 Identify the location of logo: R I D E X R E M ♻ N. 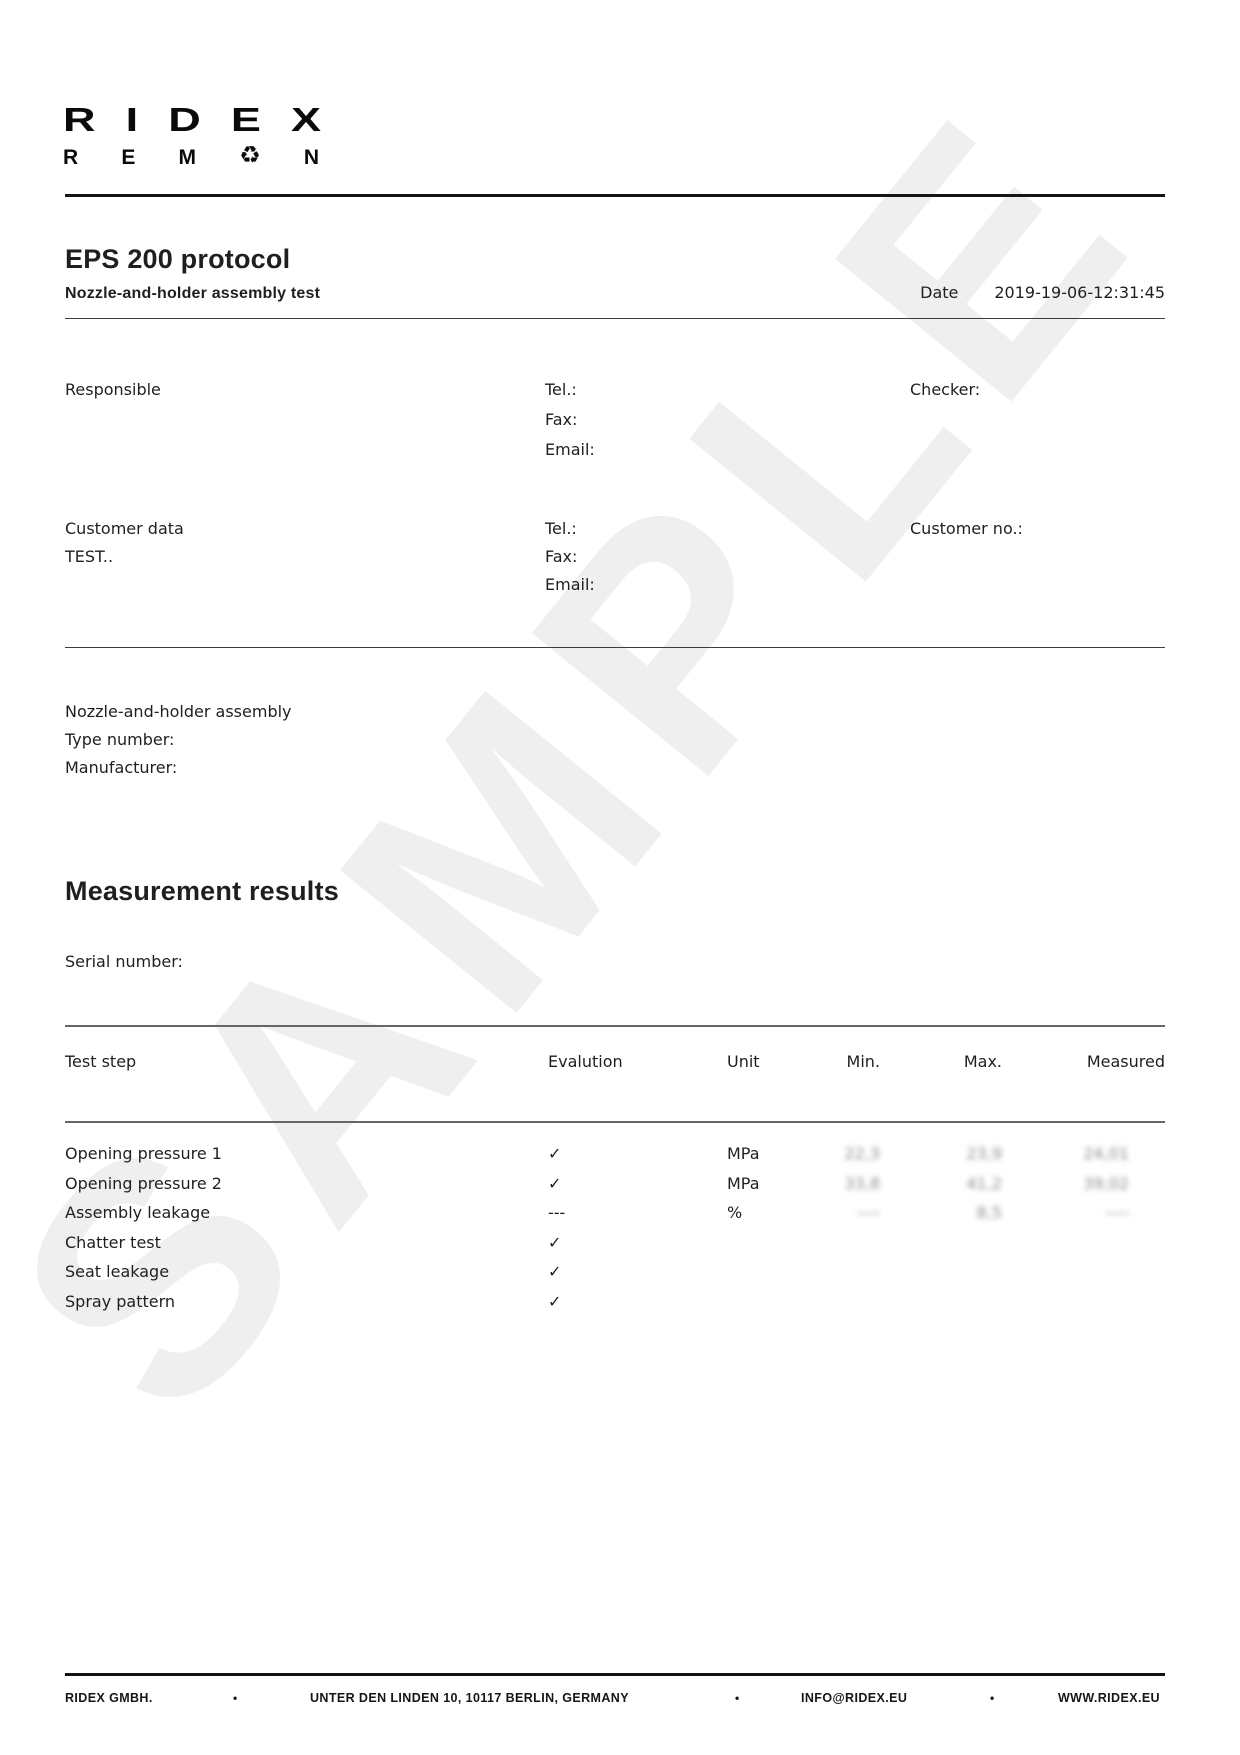
(192, 135).